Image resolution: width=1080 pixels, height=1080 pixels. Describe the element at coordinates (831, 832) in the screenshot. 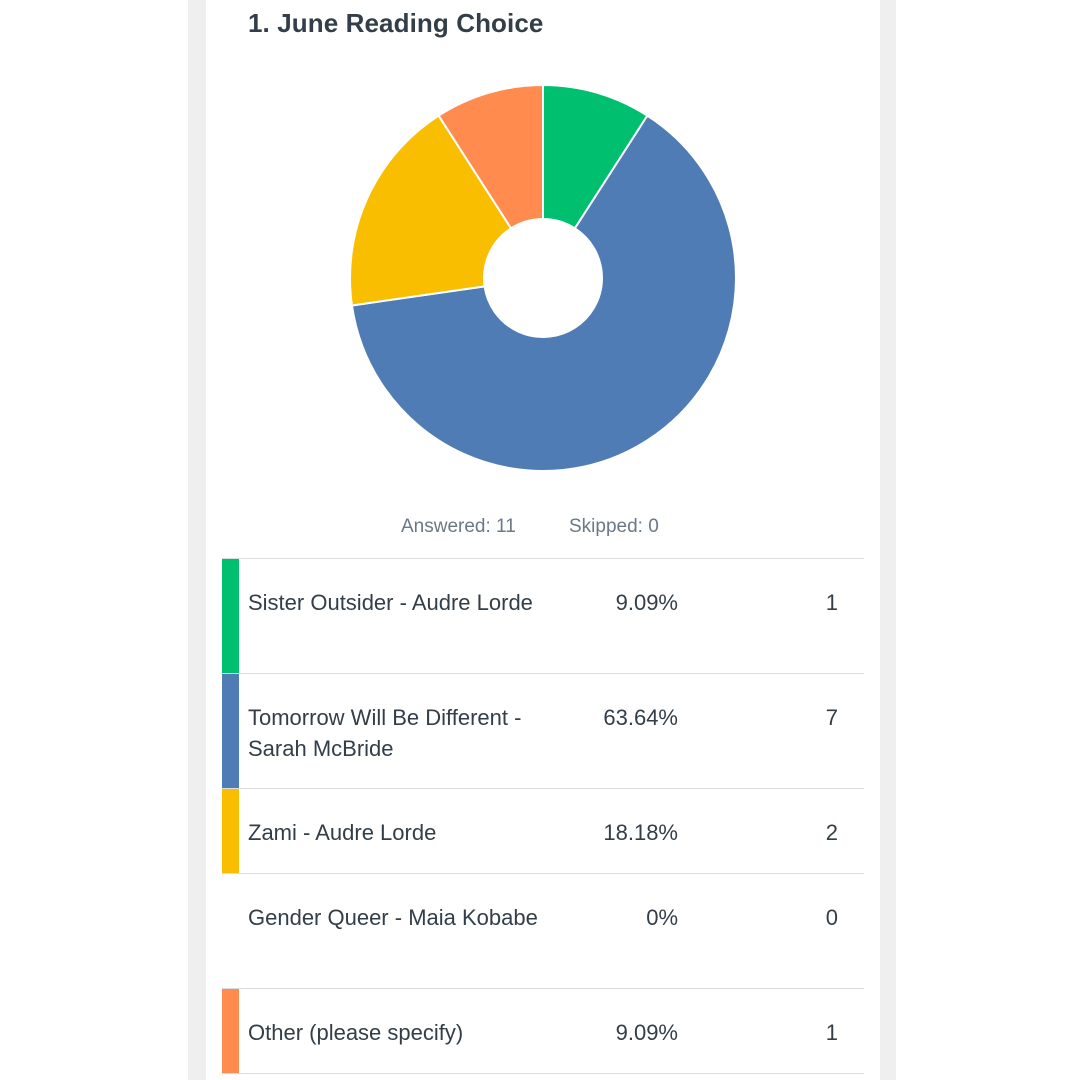

I see `choice-count: 2` at that location.